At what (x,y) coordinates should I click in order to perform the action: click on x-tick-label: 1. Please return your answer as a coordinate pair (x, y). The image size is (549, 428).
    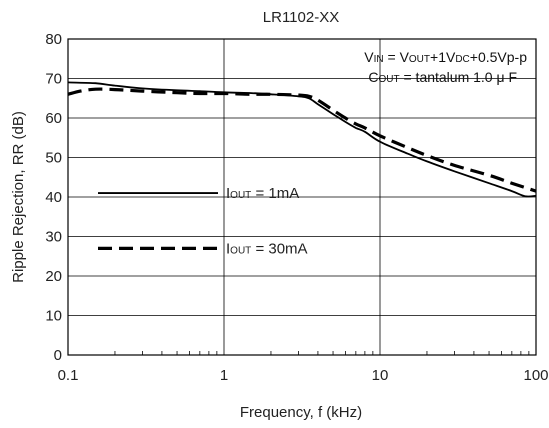
    Looking at the image, I should click on (224, 375).